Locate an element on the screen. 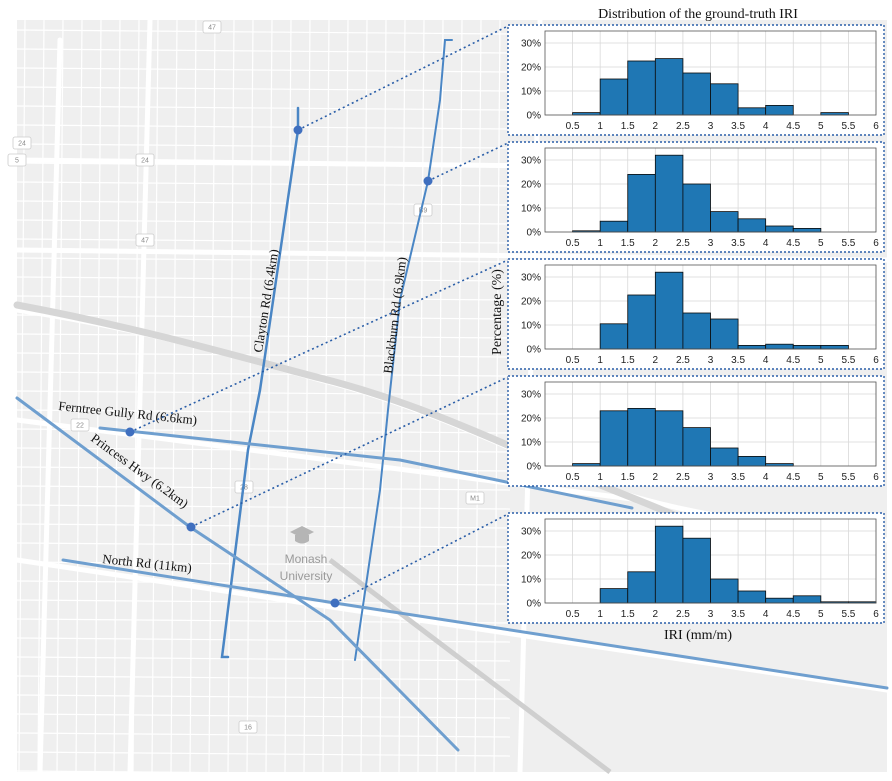 This screenshot has height=781, width=892. connector-line is located at coordinates (319, 346).